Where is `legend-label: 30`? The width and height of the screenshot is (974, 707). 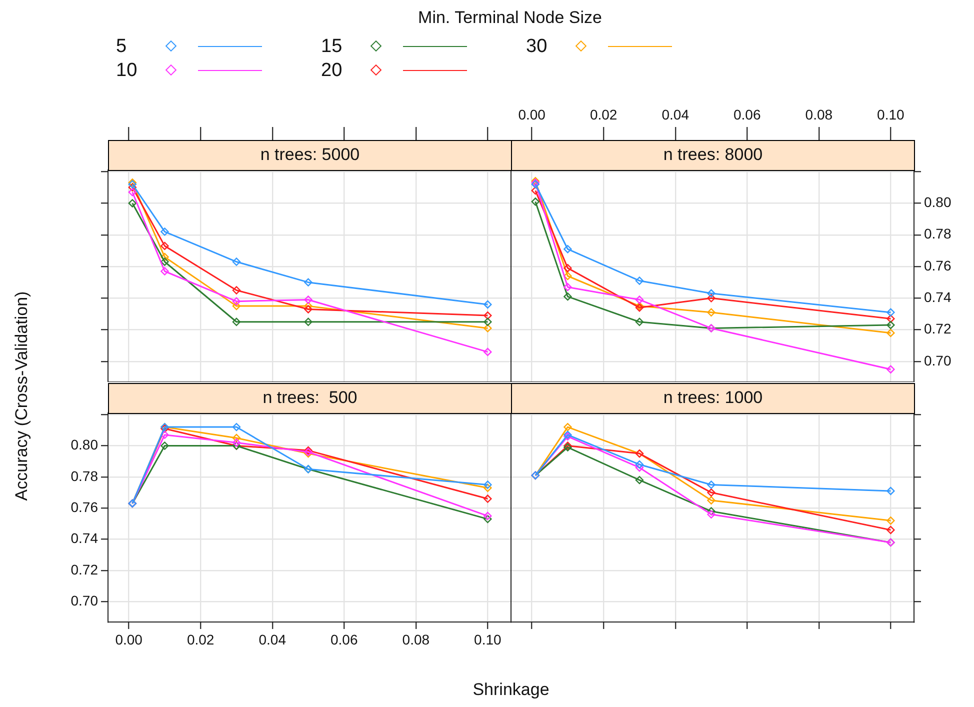 legend-label: 30 is located at coordinates (537, 47).